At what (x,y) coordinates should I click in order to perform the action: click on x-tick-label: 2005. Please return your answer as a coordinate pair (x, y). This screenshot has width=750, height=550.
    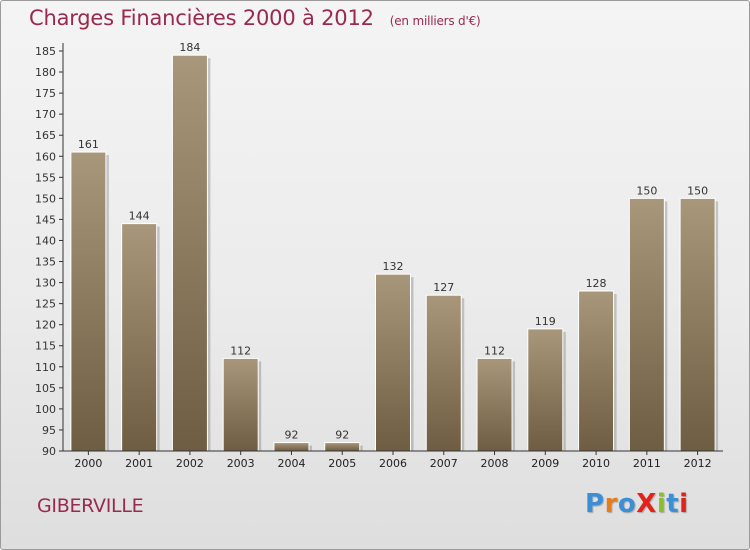
    Looking at the image, I should click on (342, 463).